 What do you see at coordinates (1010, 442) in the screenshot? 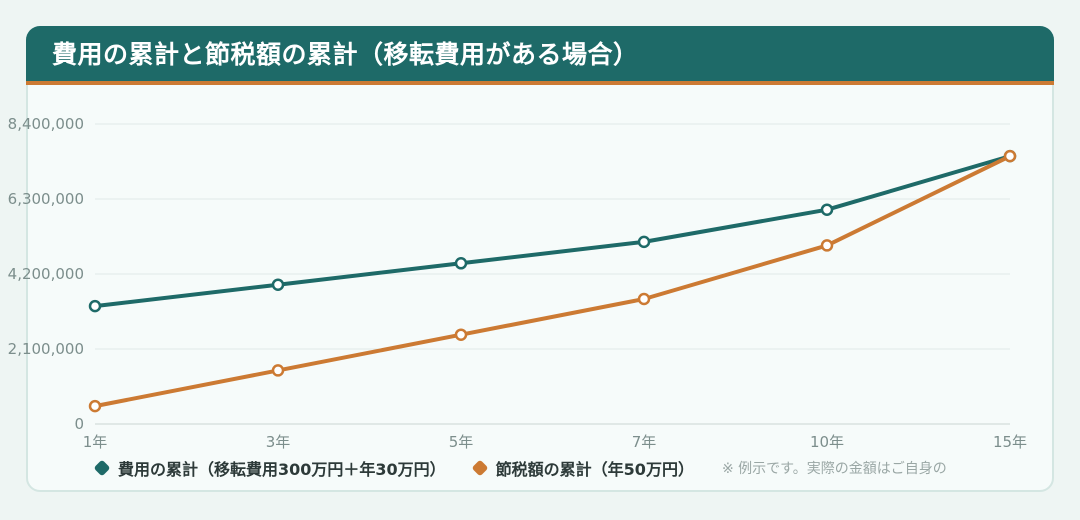
I see `x-tick-label: 15年` at bounding box center [1010, 442].